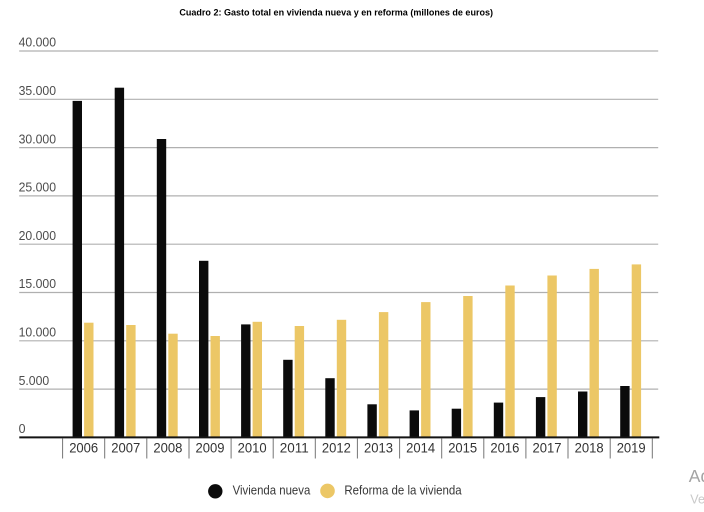 The width and height of the screenshot is (704, 512). What do you see at coordinates (210, 448) in the screenshot?
I see `svg-text: 2009` at bounding box center [210, 448].